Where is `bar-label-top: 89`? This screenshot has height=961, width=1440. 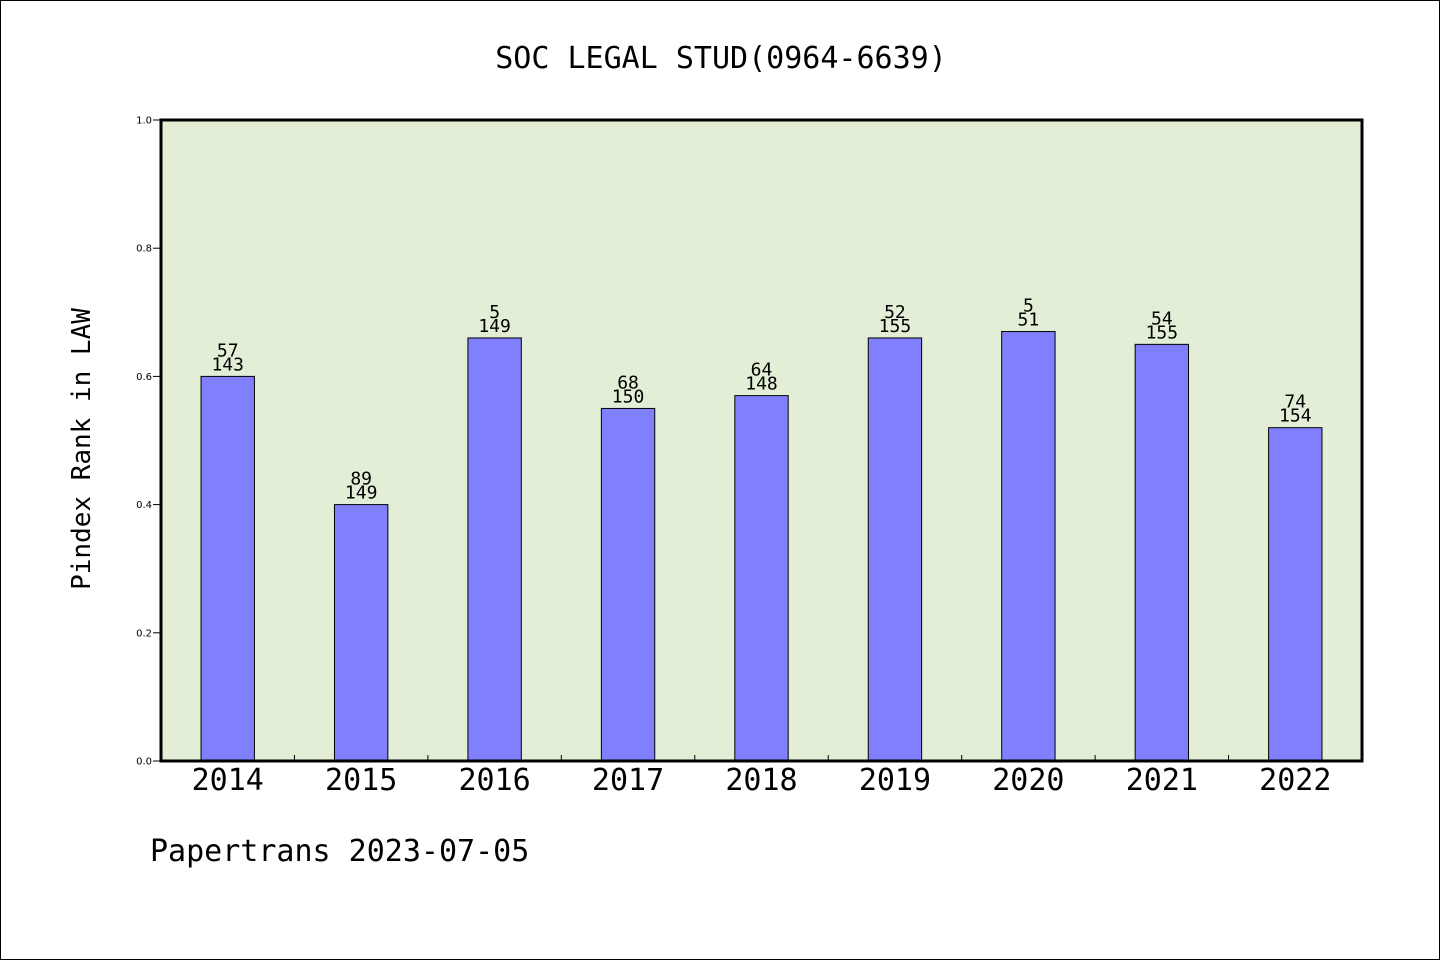
bar-label-top: 89 is located at coordinates (361, 479).